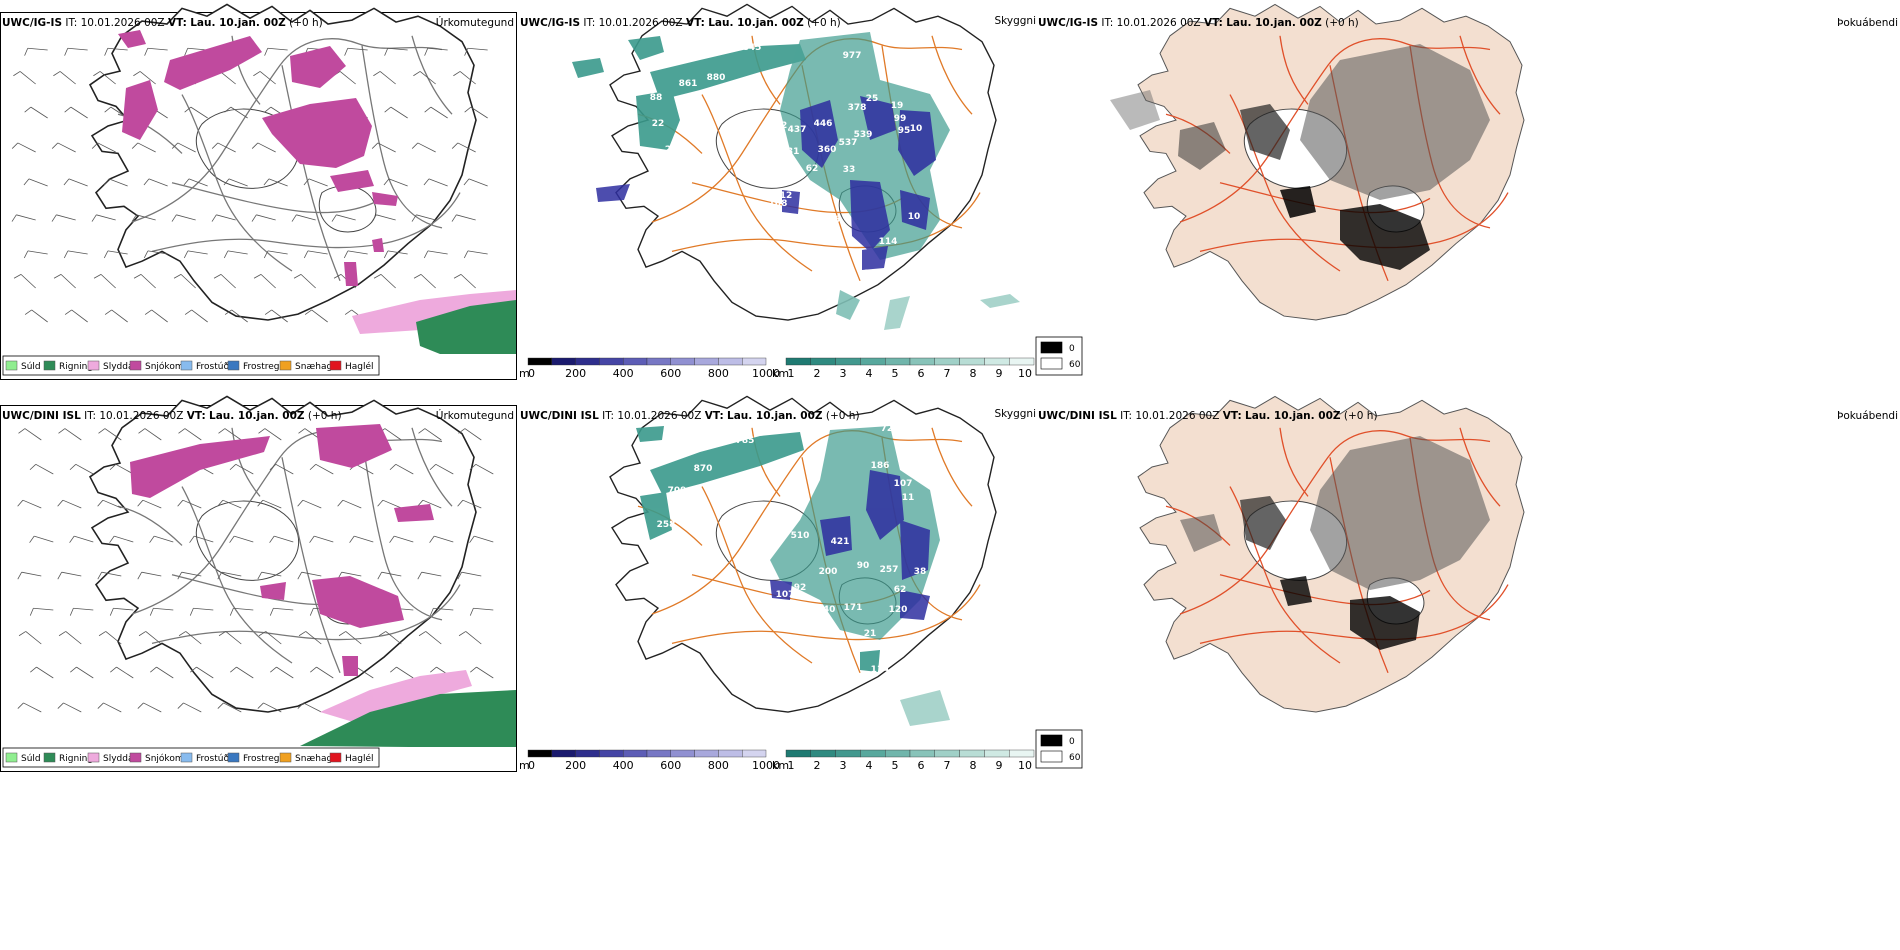 The width and height of the screenshot is (1900, 950). I want to click on elevation-label: 120, so click(898, 610).